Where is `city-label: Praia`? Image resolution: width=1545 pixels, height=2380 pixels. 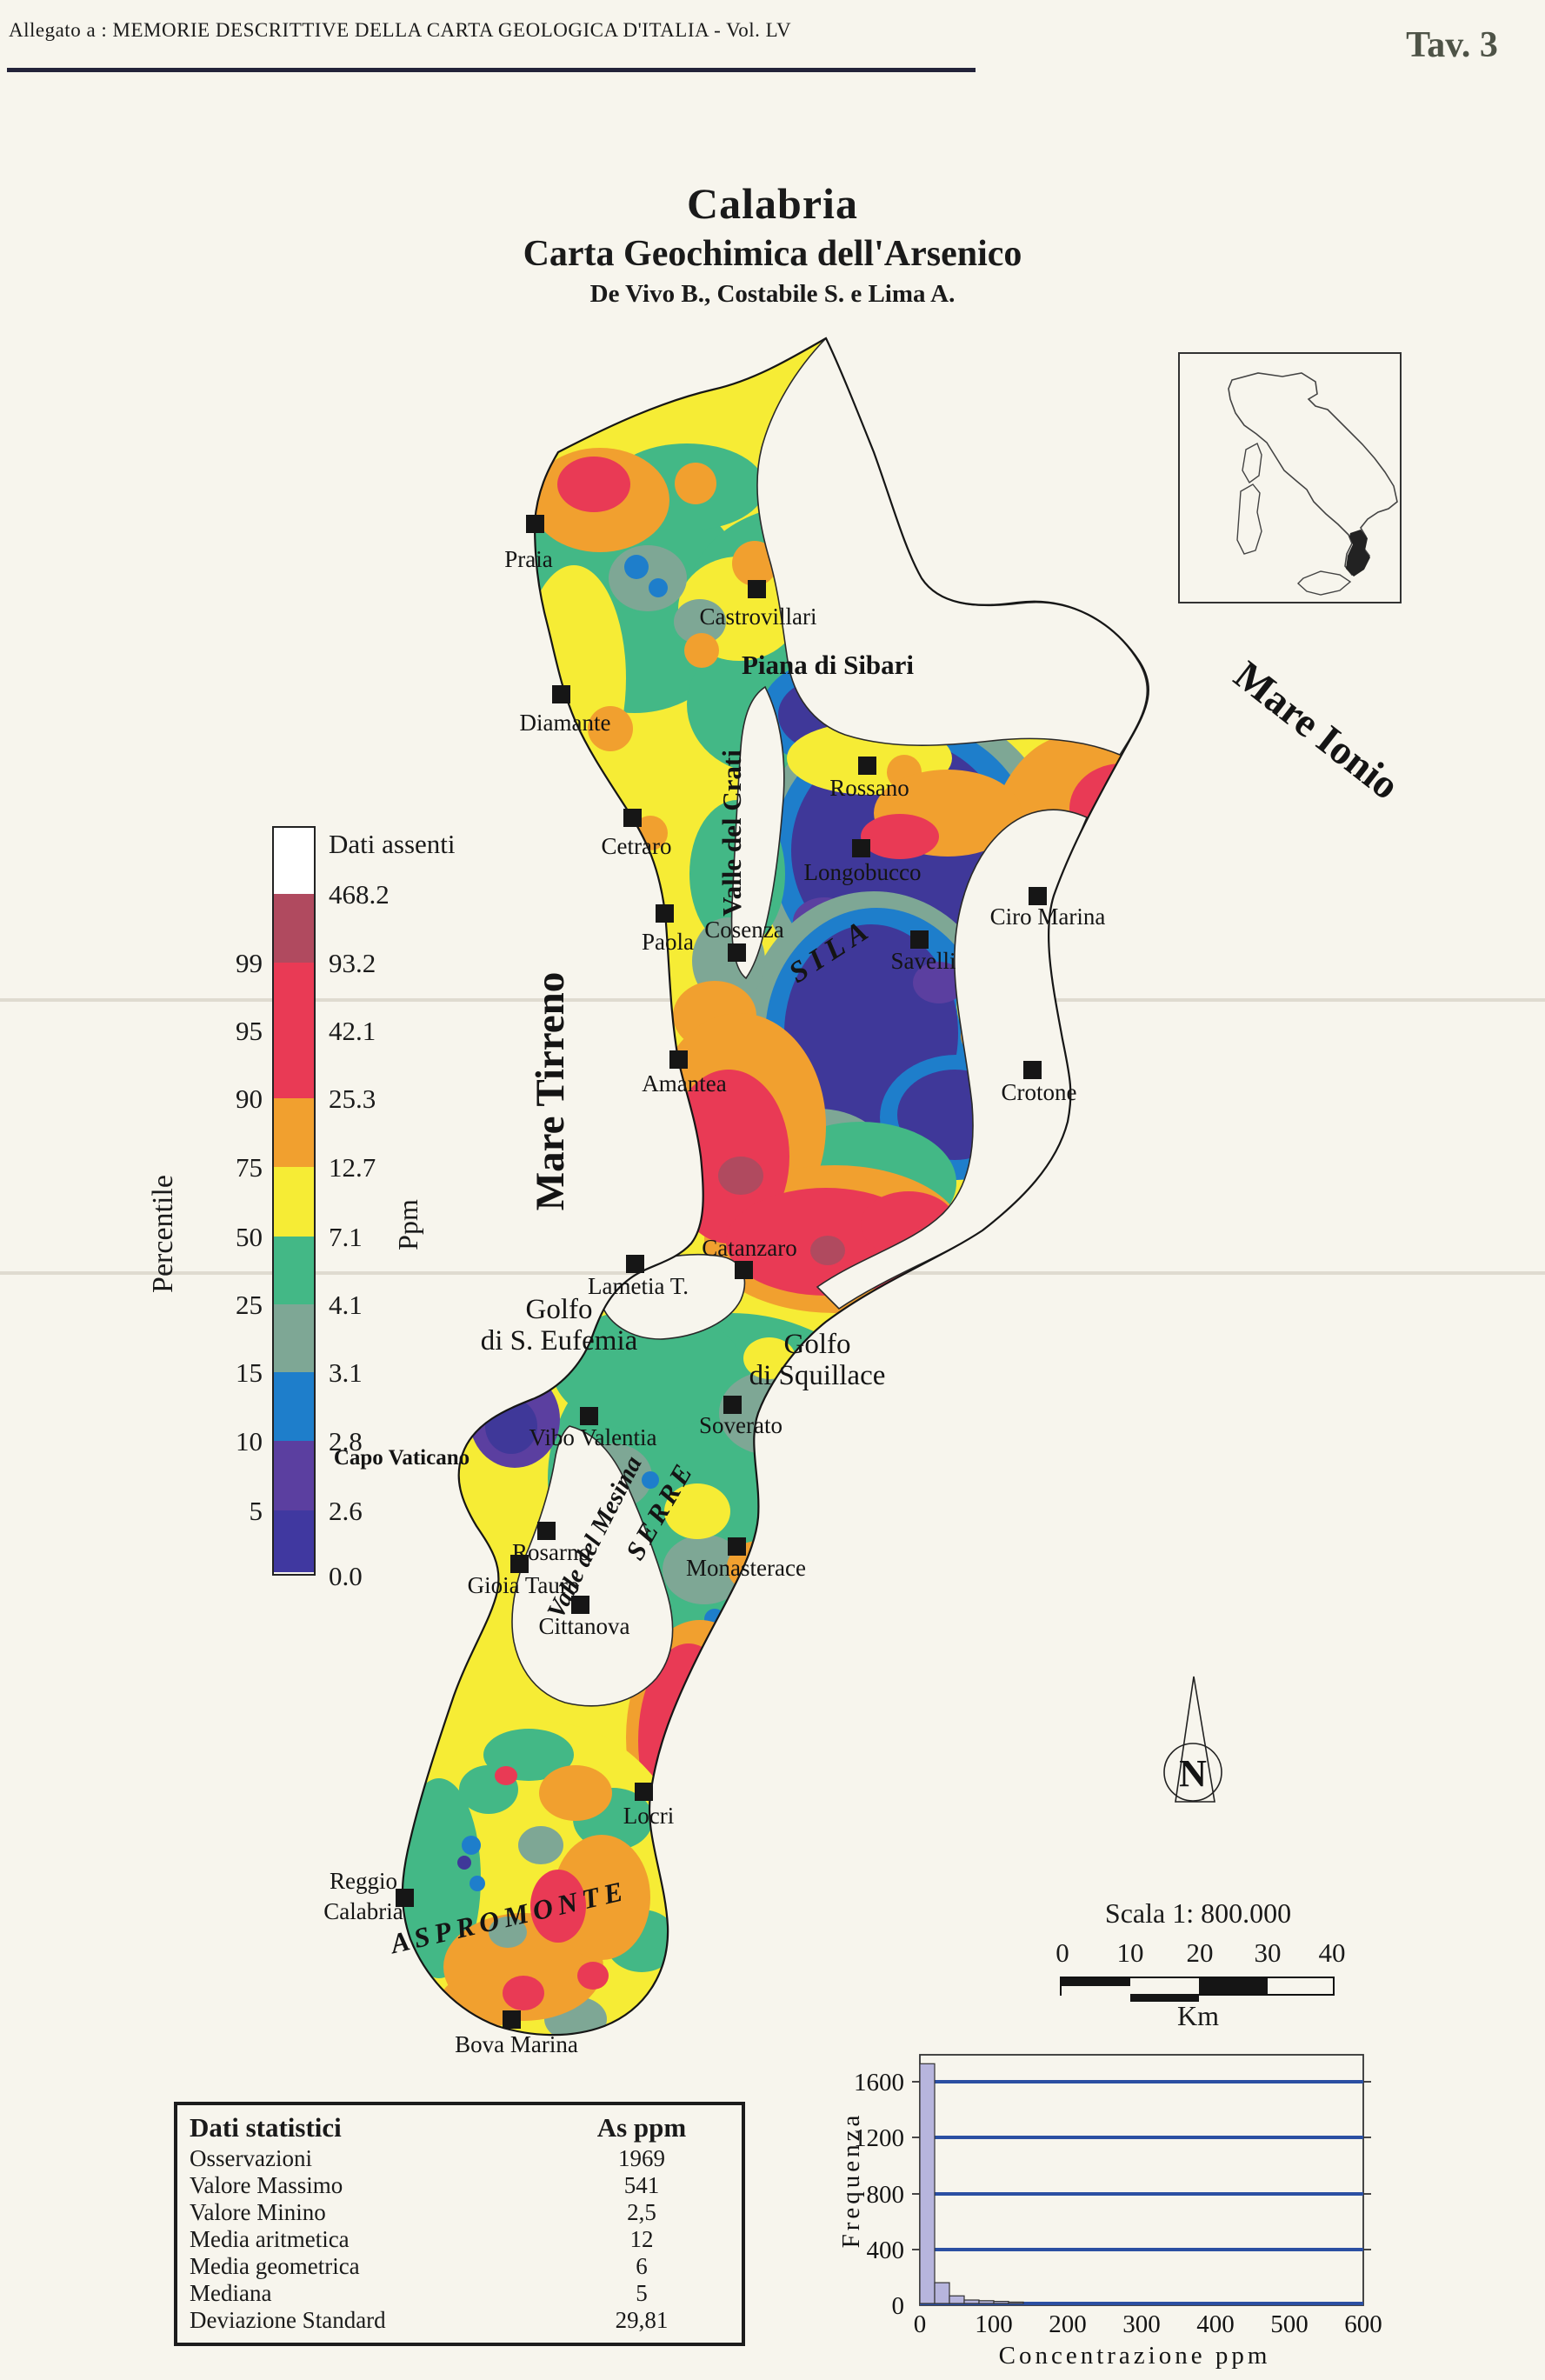
city-label: Praia is located at coordinates (528, 559).